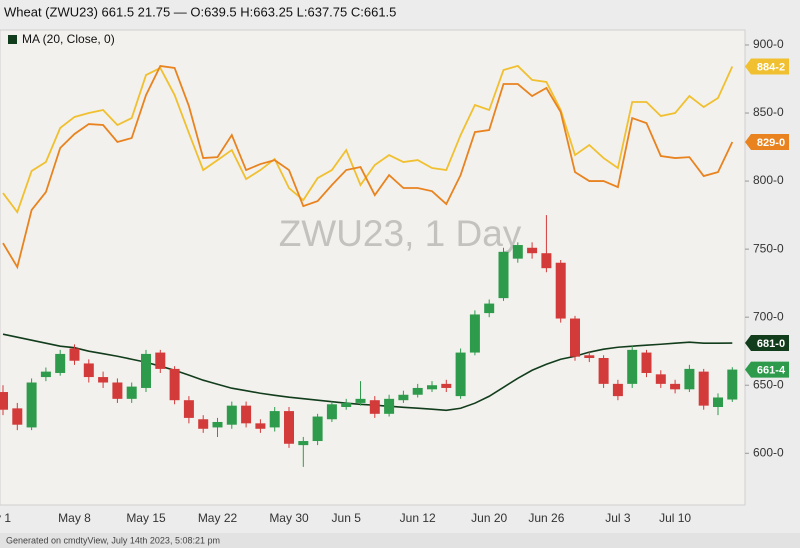  I want to click on x-tick-label: Jun 26, so click(546, 518).